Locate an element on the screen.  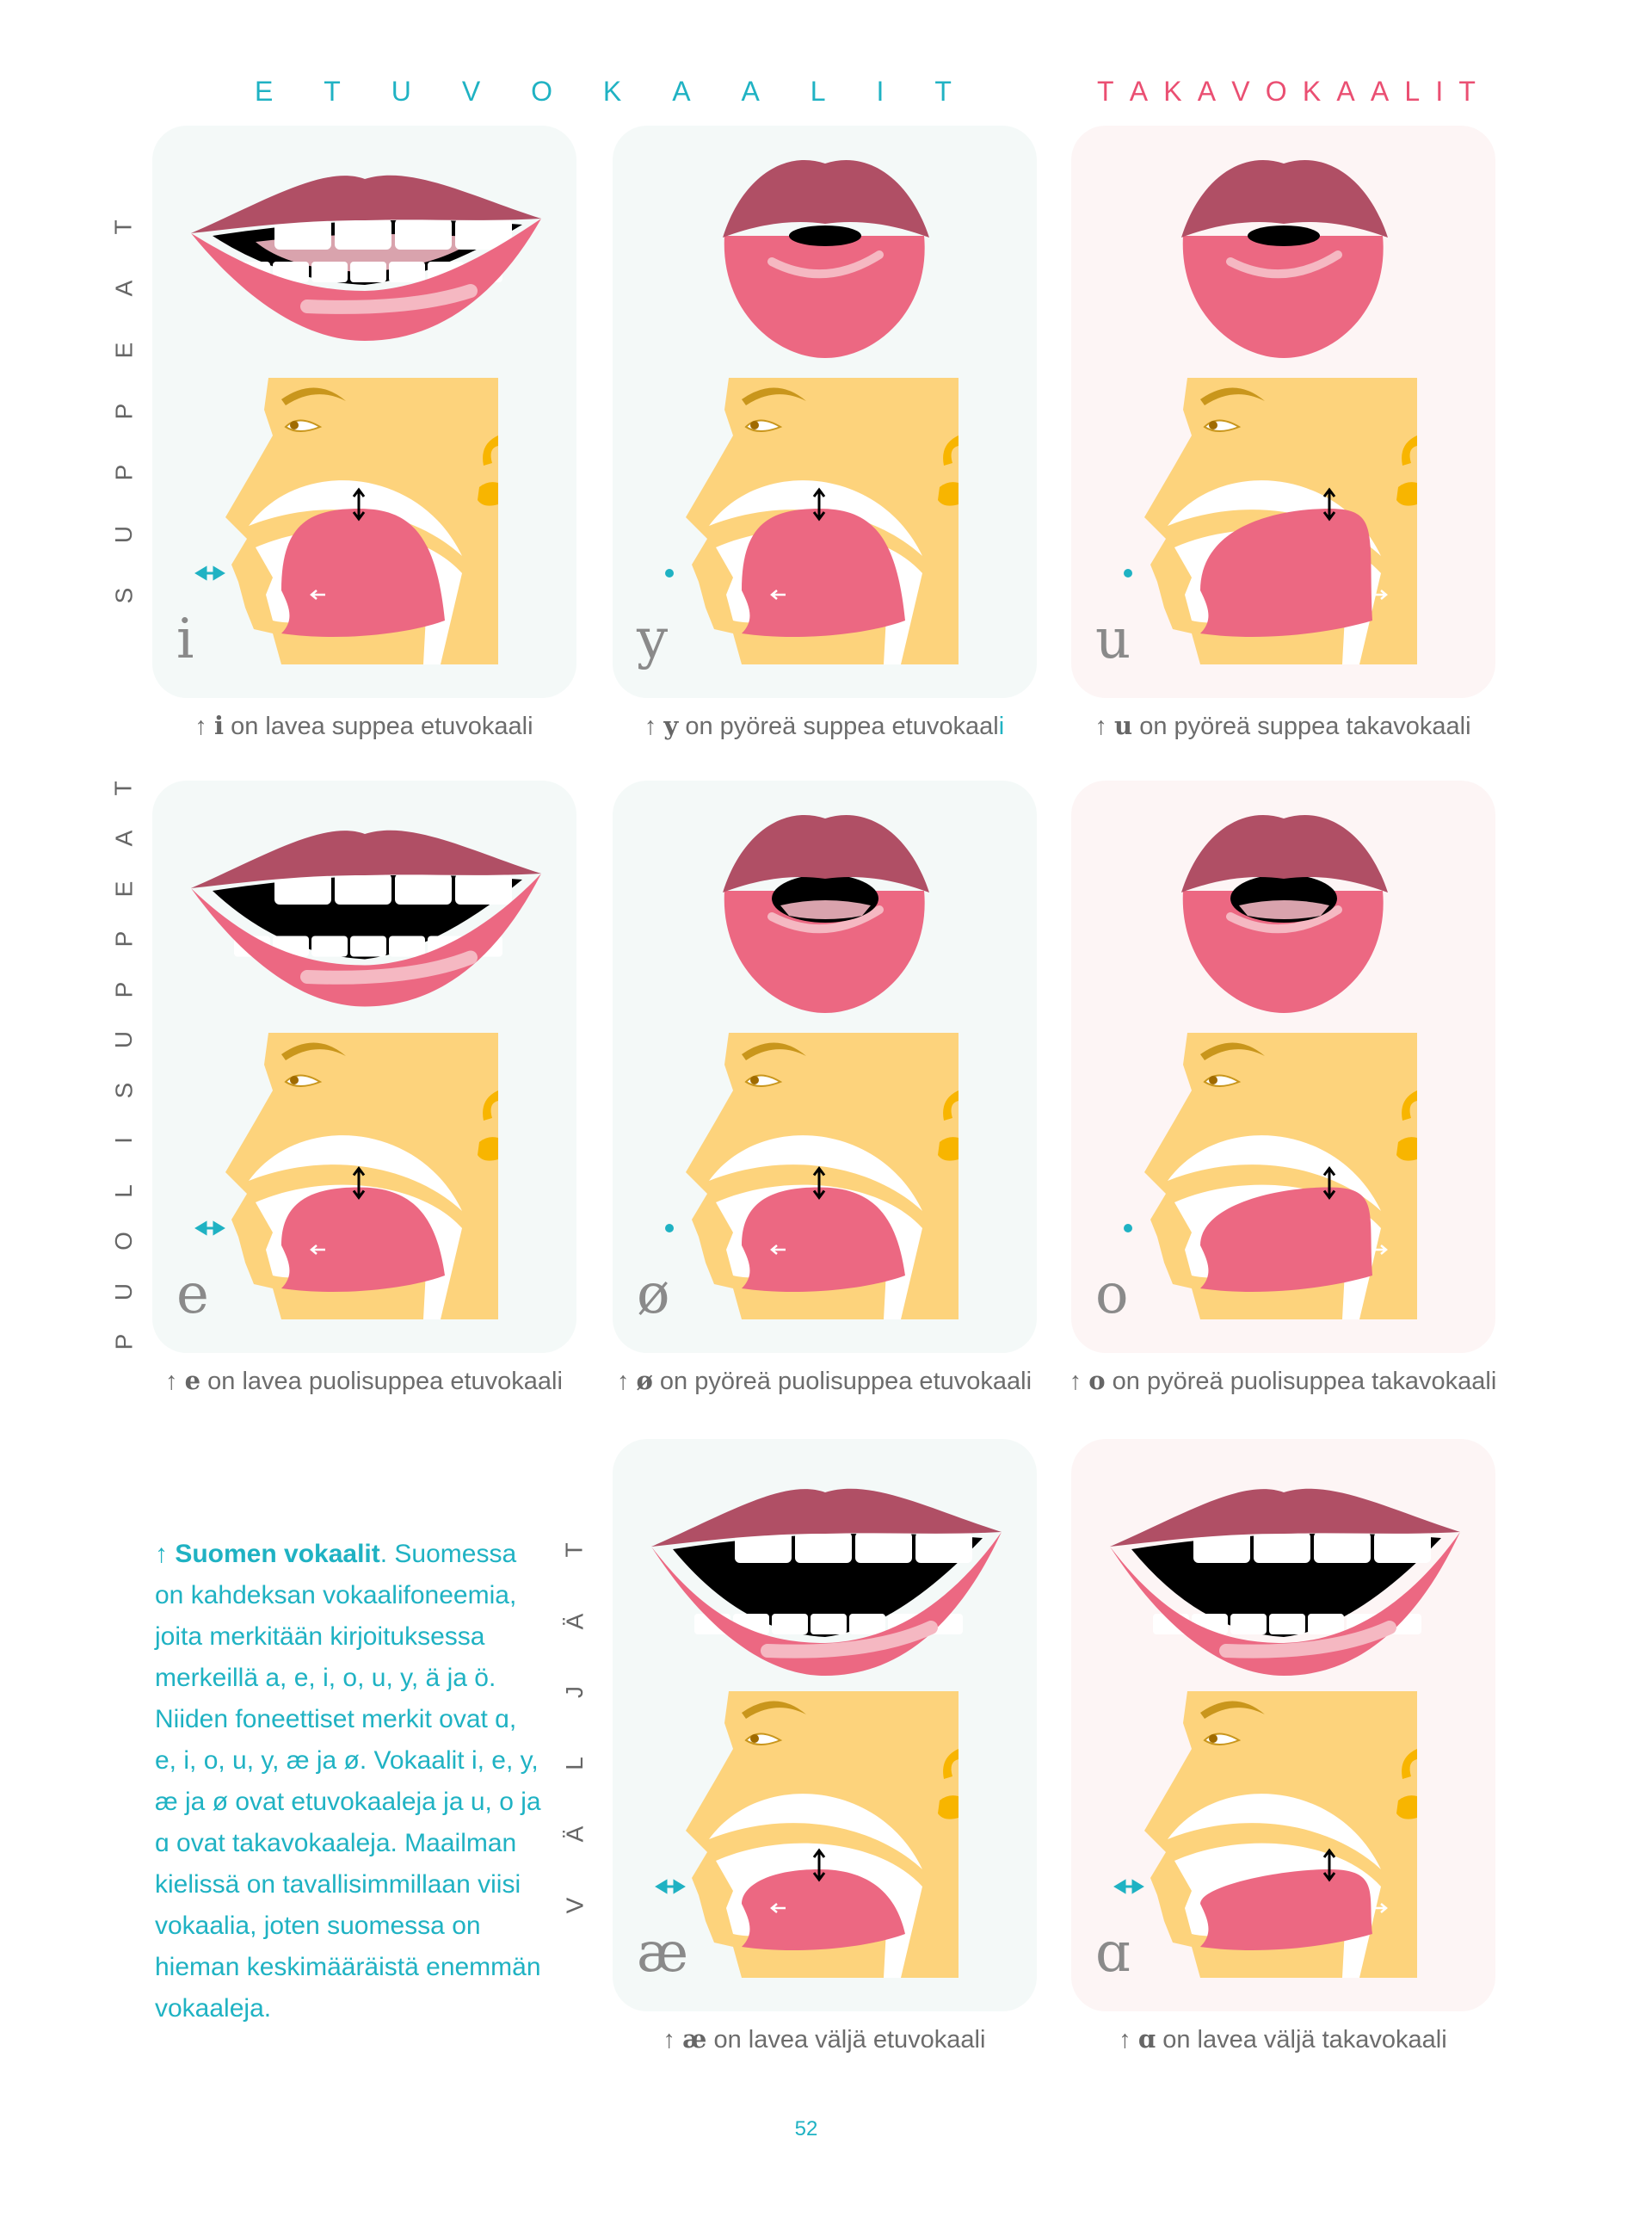
vowel-caption: ↑ e on lavea puolisuppea etuvokaali is located at coordinates (364, 1381).